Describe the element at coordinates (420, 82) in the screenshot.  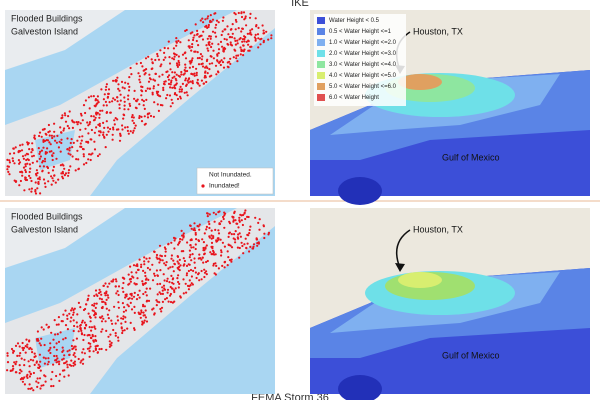
I see `surge-core` at that location.